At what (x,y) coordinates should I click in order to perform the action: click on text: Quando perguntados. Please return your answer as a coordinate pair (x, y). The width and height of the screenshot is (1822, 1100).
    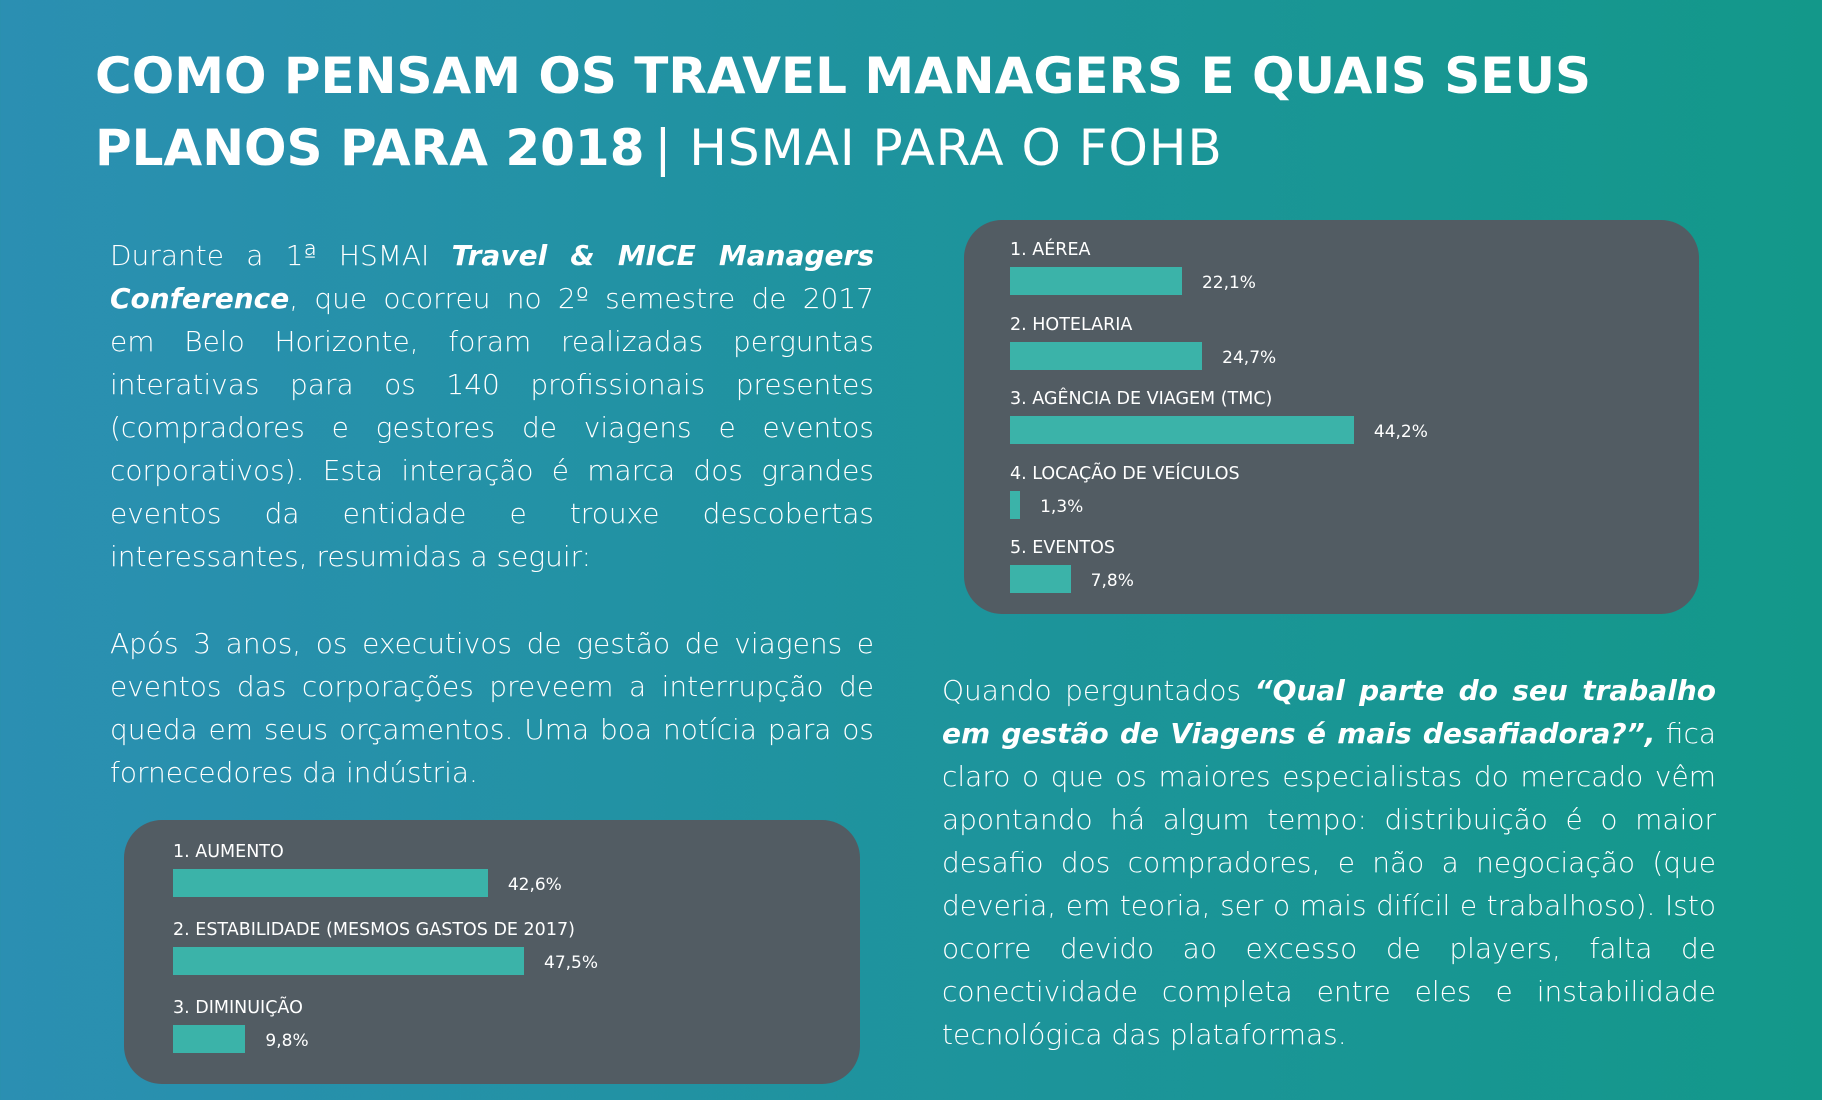
    Looking at the image, I should click on (1098, 690).